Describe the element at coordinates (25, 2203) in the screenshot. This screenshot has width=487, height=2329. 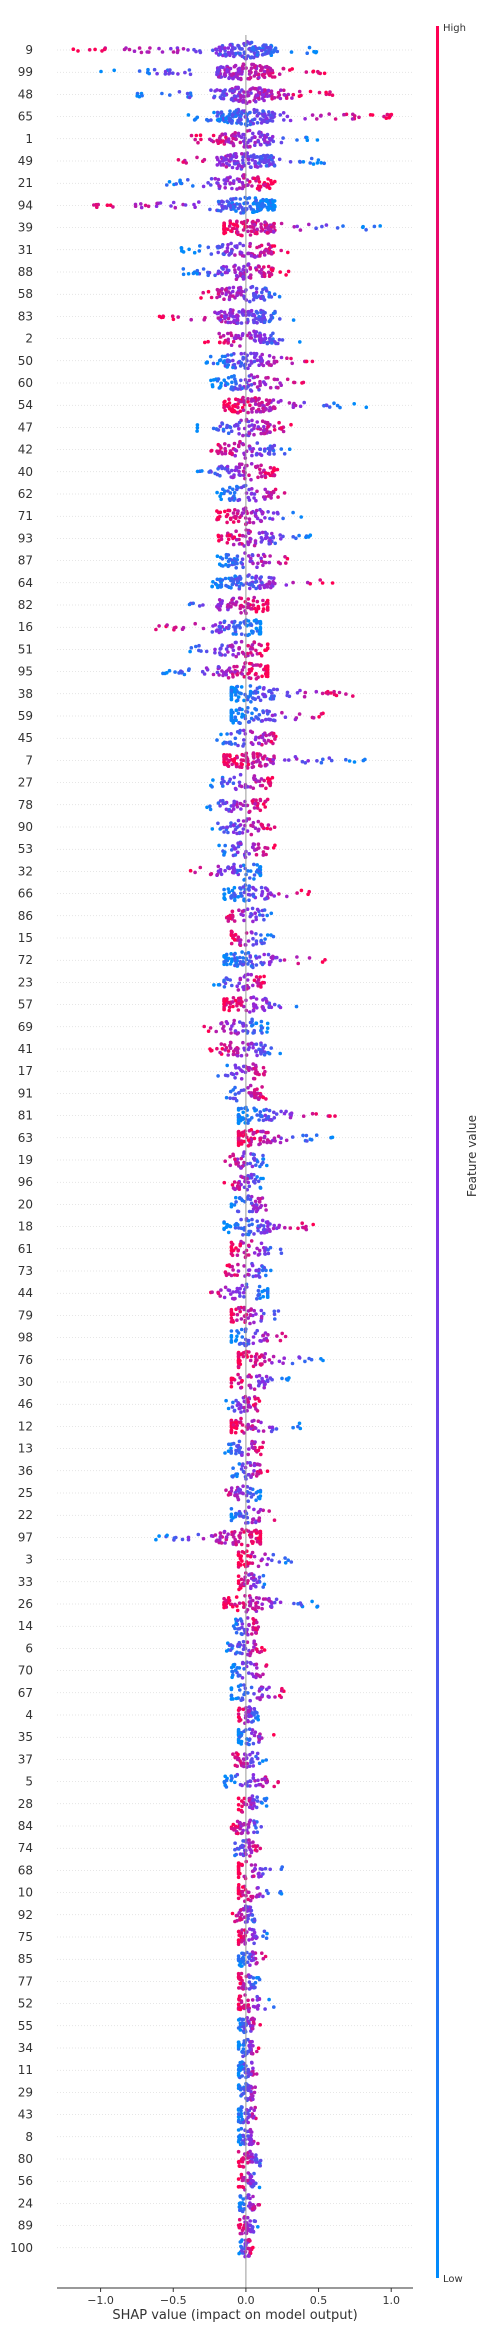
I see `feature-label: 24` at that location.